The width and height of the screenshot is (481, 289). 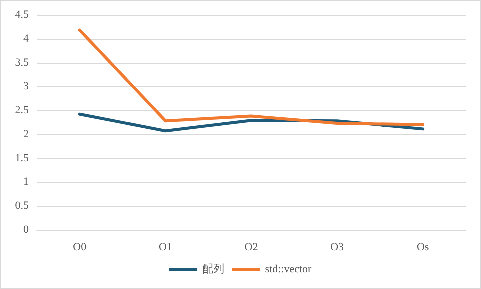 I want to click on y-tick-label: 4.5, so click(x=22, y=15).